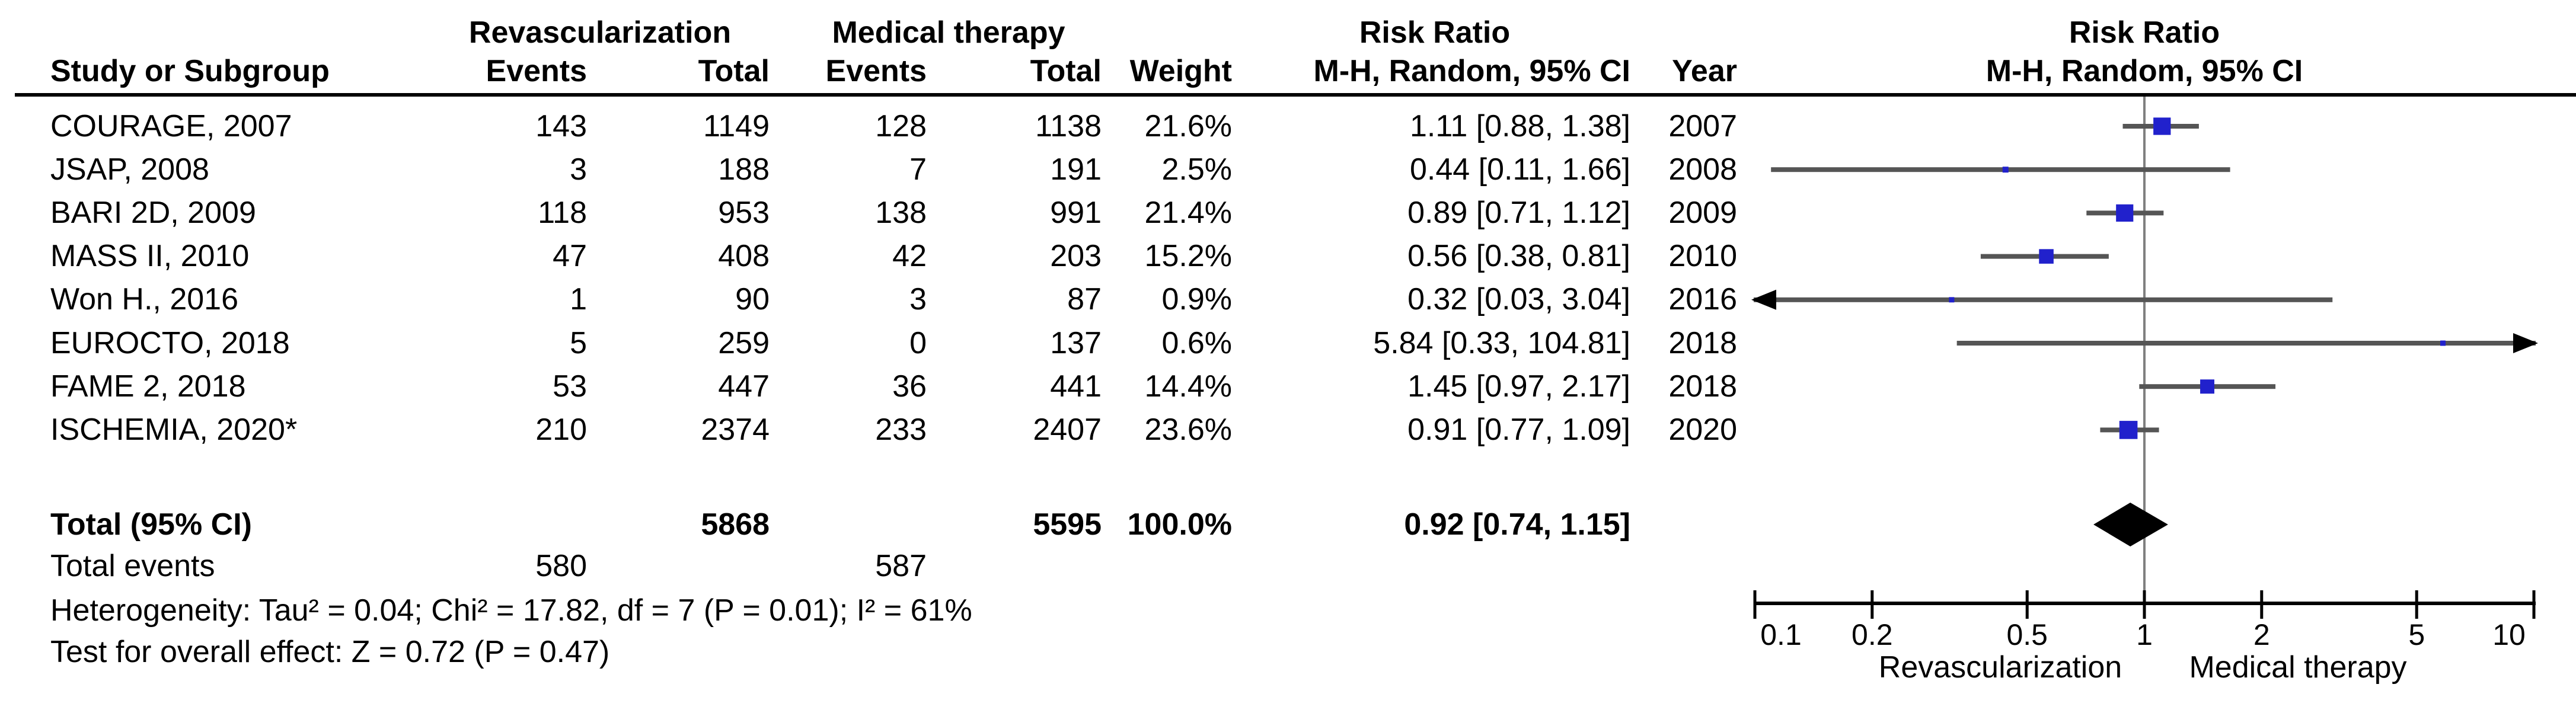 The width and height of the screenshot is (2576, 713). I want to click on revasc-total: 447, so click(744, 386).